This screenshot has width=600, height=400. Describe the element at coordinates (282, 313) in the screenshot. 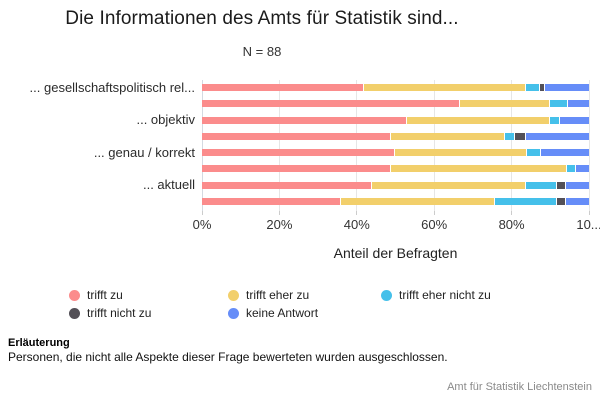

I see `legend-label: keine Antwort` at that location.